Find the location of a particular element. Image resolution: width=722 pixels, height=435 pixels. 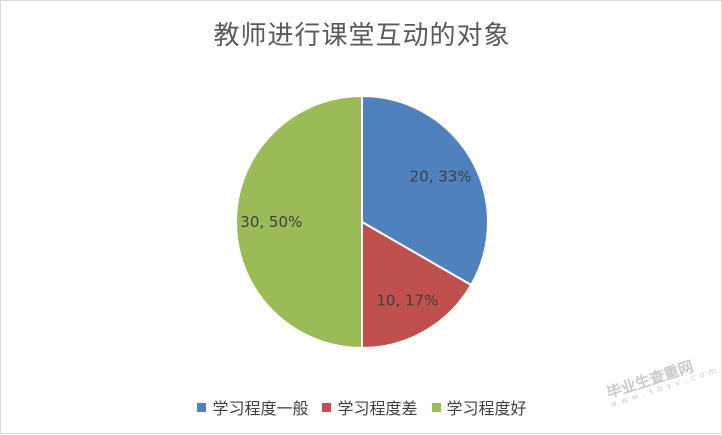

data-label-good: 30, 50% is located at coordinates (271, 222).